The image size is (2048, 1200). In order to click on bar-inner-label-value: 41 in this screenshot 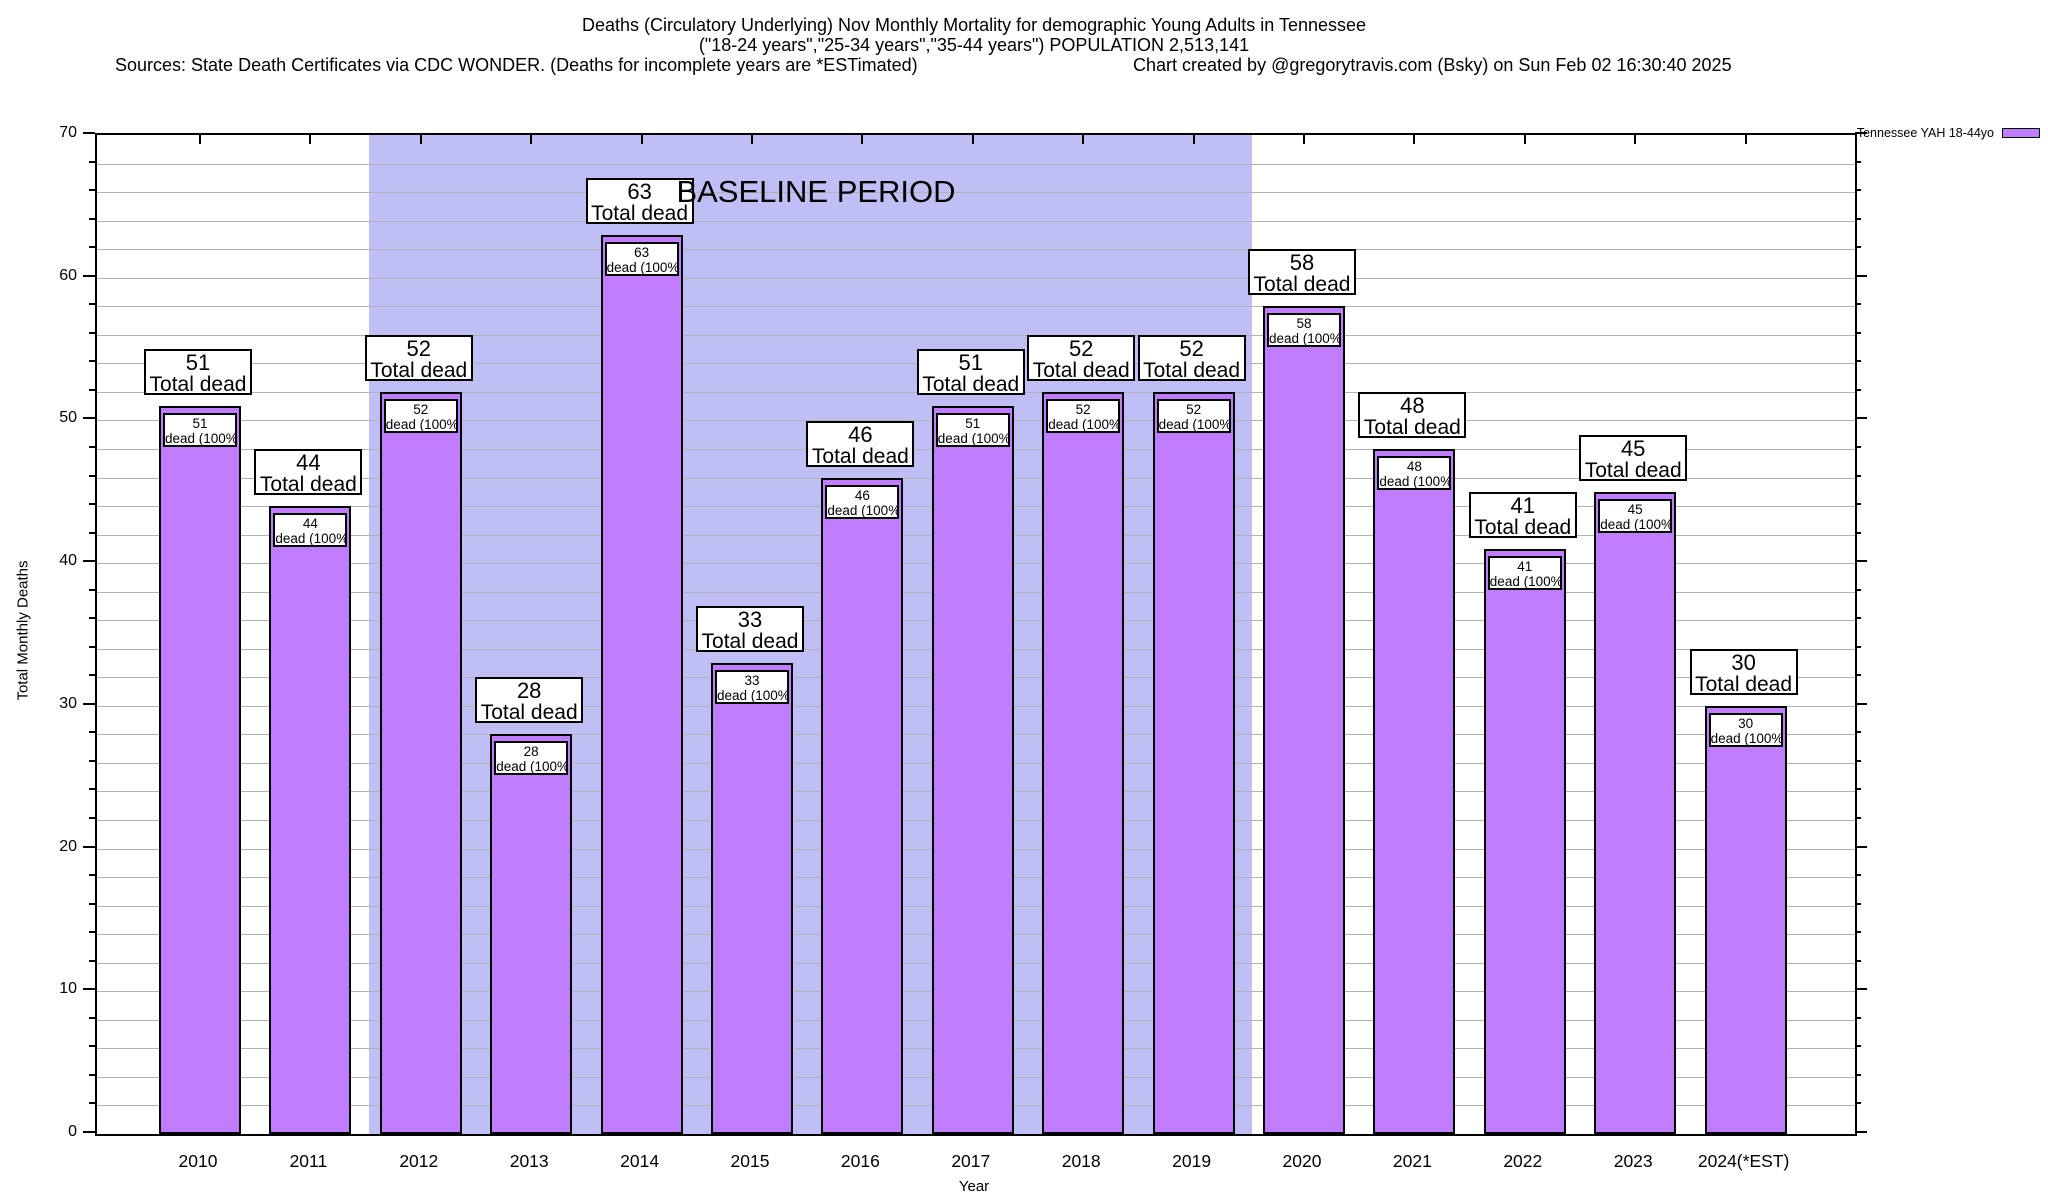, I will do `click(1525, 566)`.